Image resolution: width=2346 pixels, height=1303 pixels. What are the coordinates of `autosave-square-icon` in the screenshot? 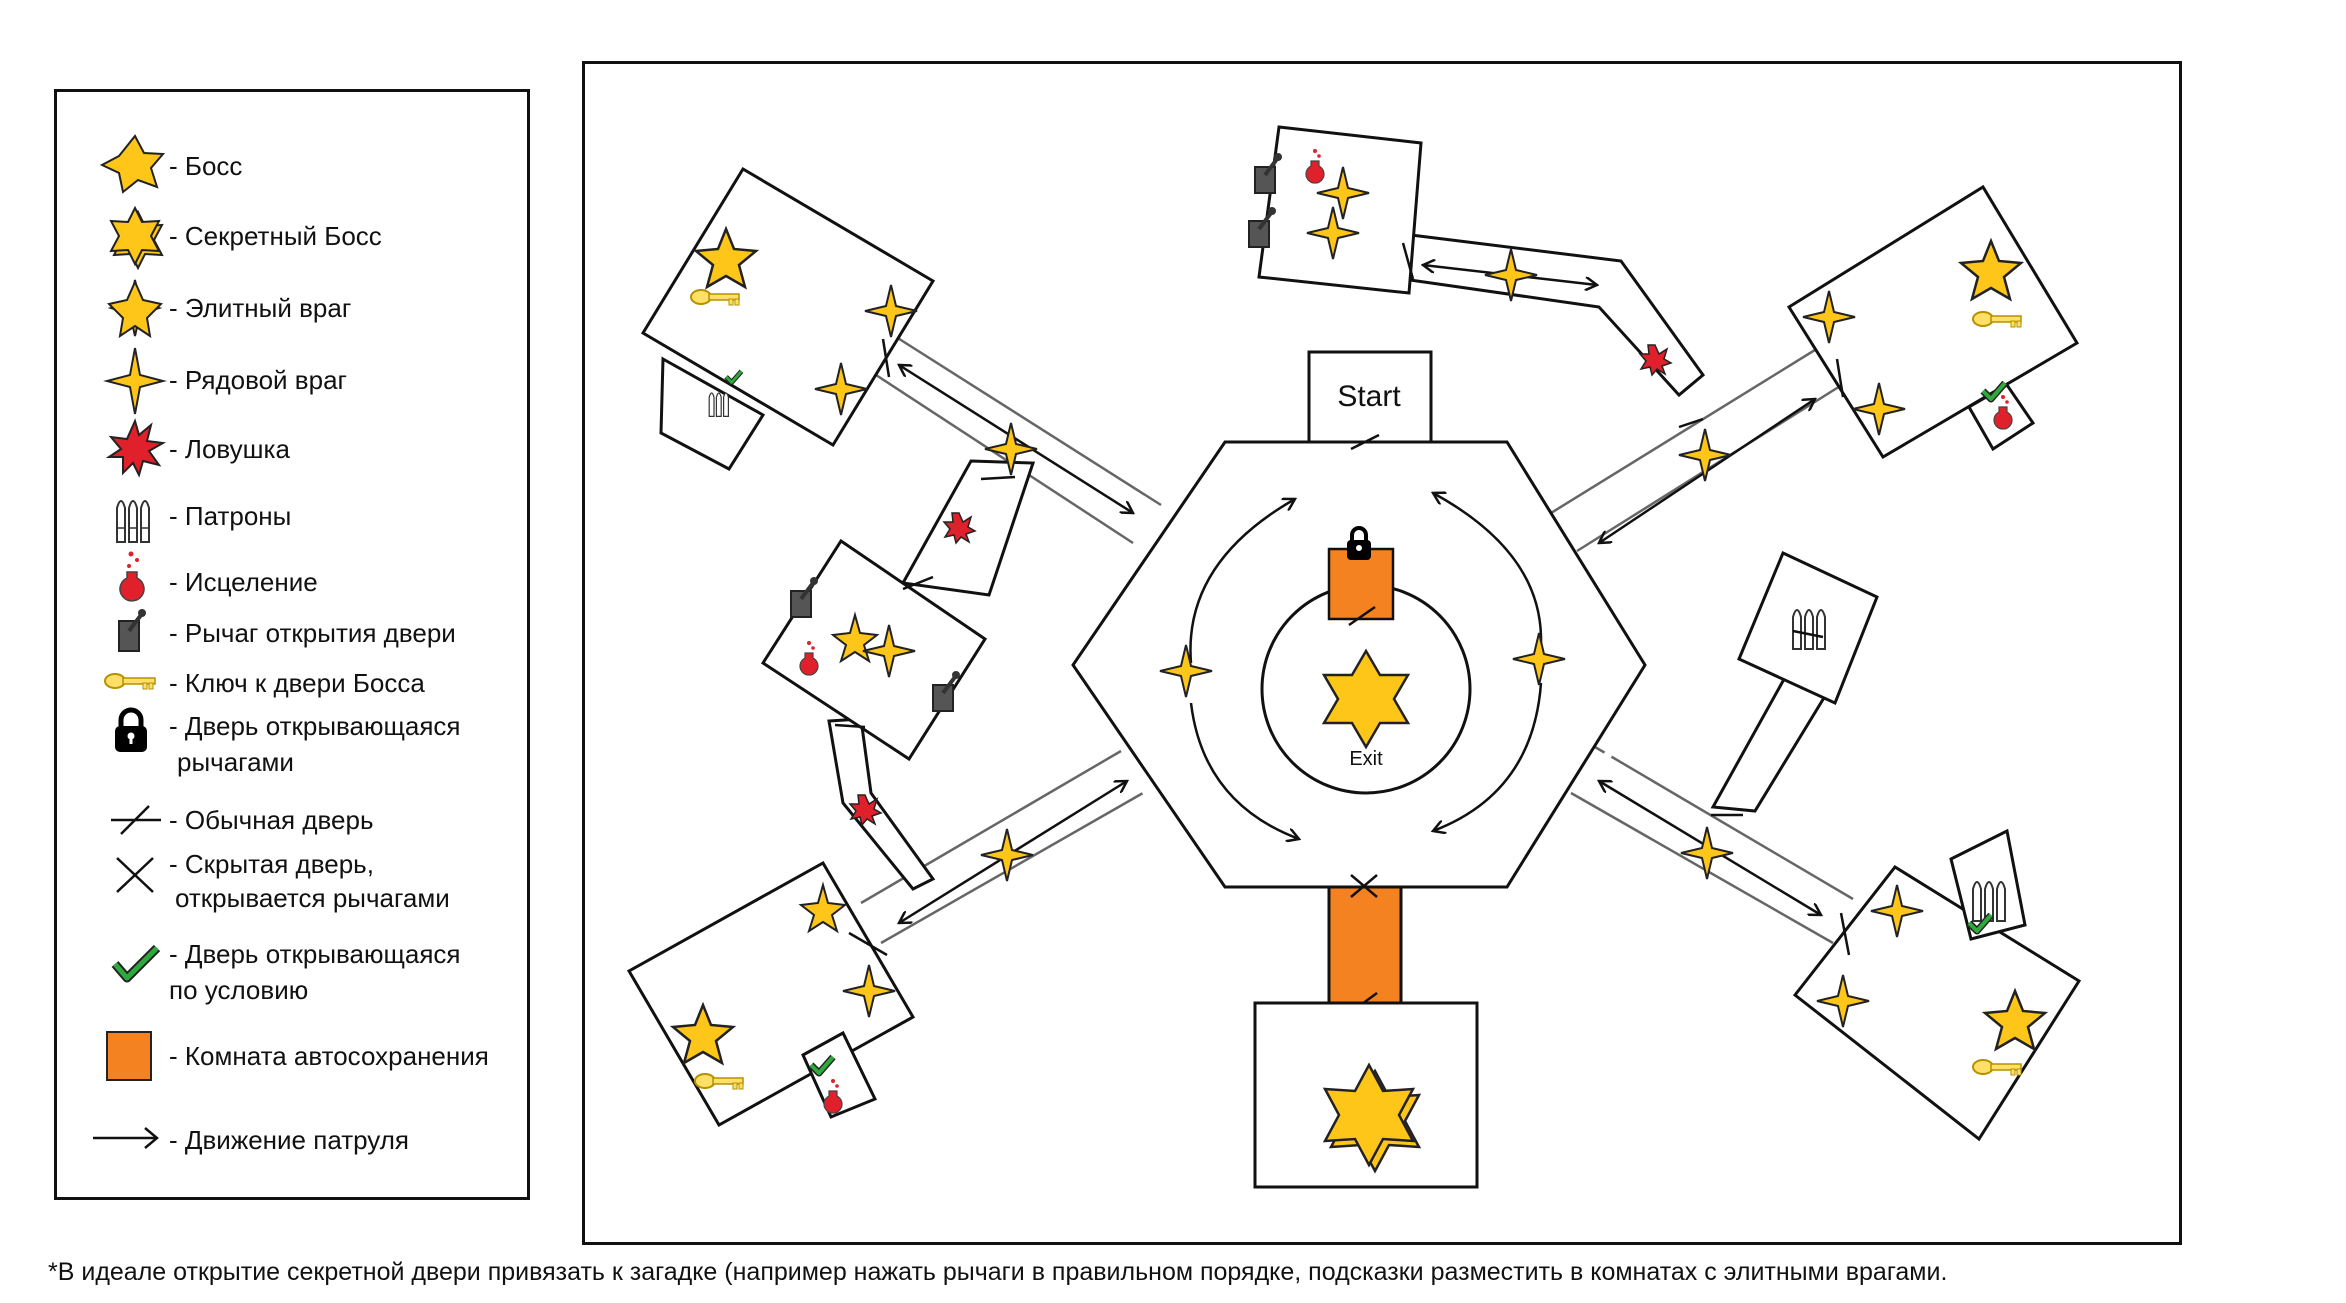 It's located at (129, 1056).